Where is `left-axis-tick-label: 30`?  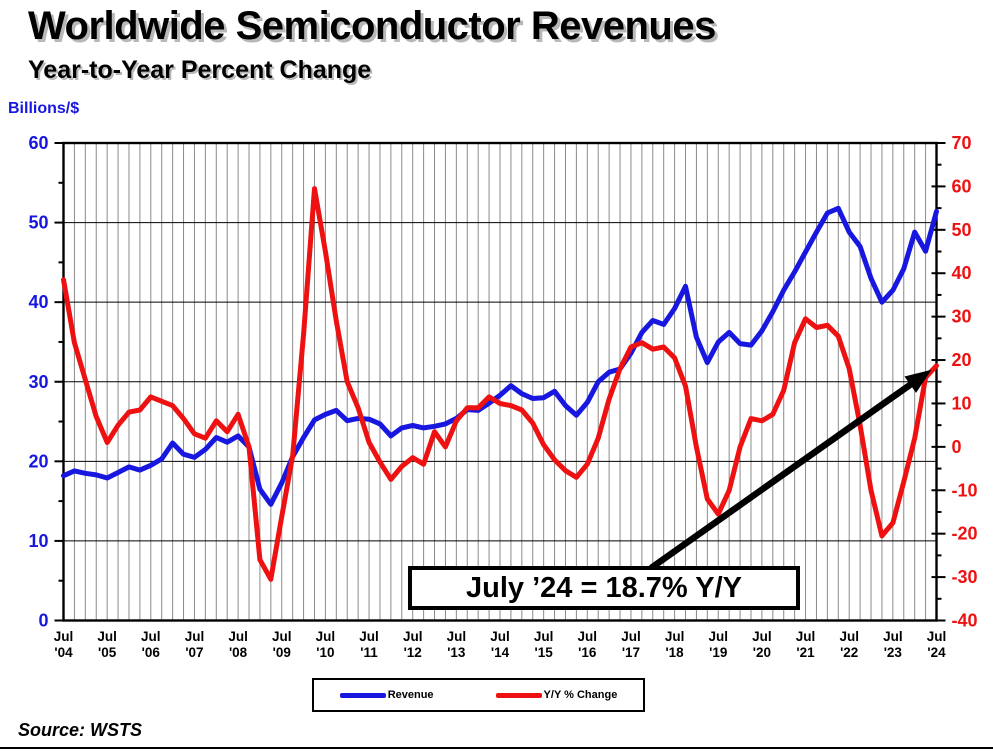
left-axis-tick-label: 30 is located at coordinates (38, 382).